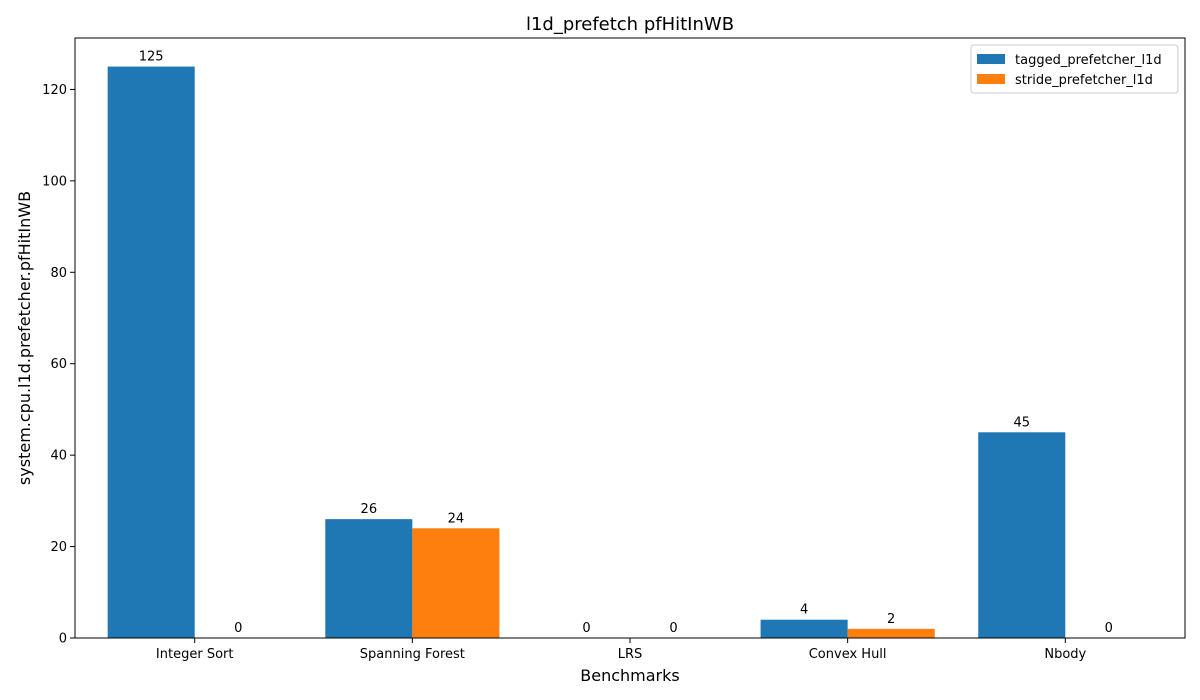  Describe the element at coordinates (369, 509) in the screenshot. I see `bar-value-label: 26` at that location.